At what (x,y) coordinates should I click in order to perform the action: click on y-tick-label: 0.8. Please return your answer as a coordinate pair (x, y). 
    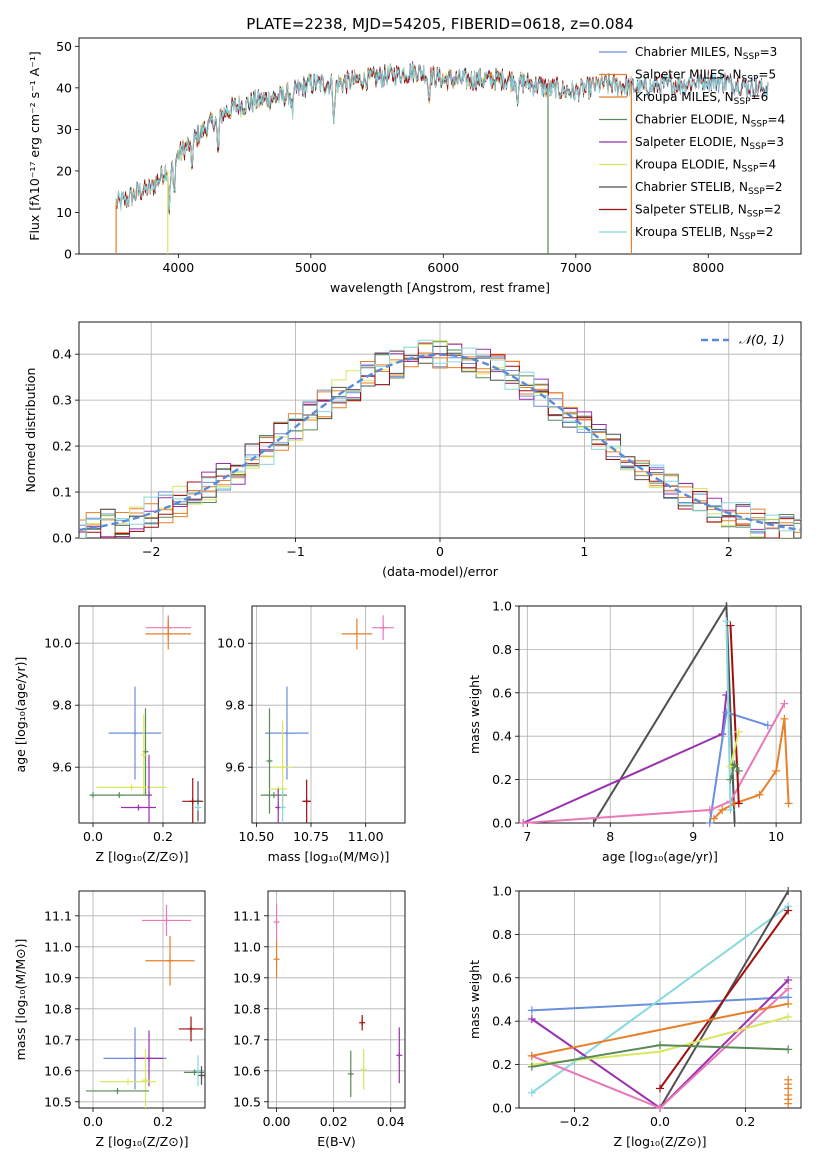
    Looking at the image, I should click on (502, 649).